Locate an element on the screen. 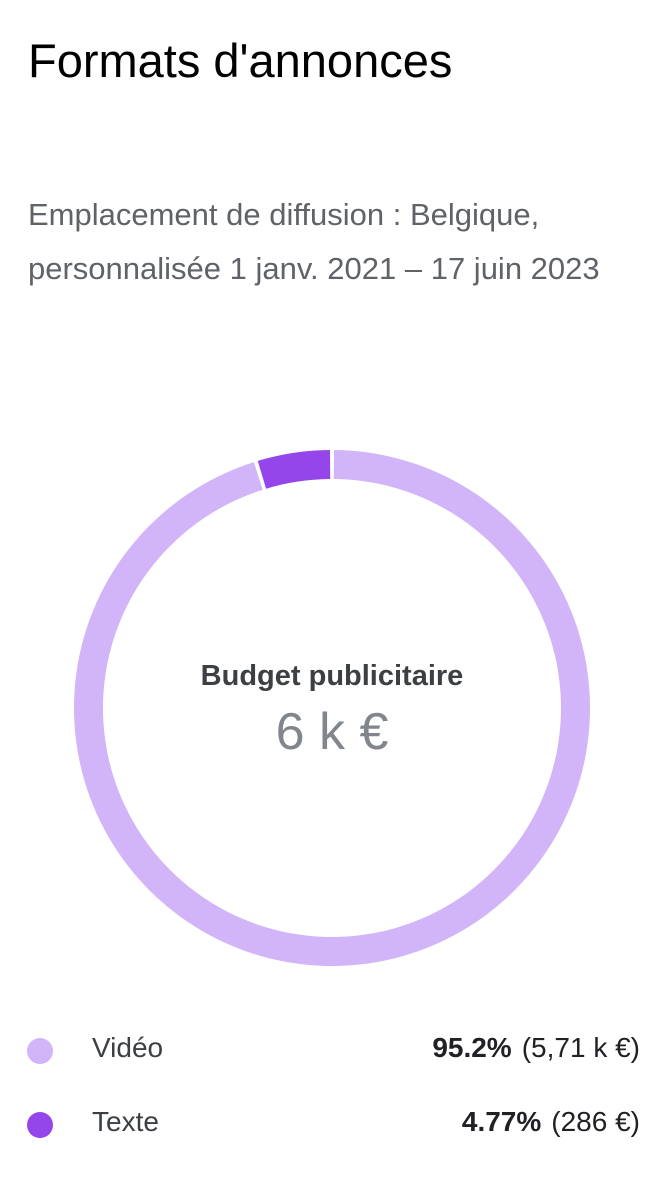  legend-amount-video: (5,71 k €) is located at coordinates (580, 1047).